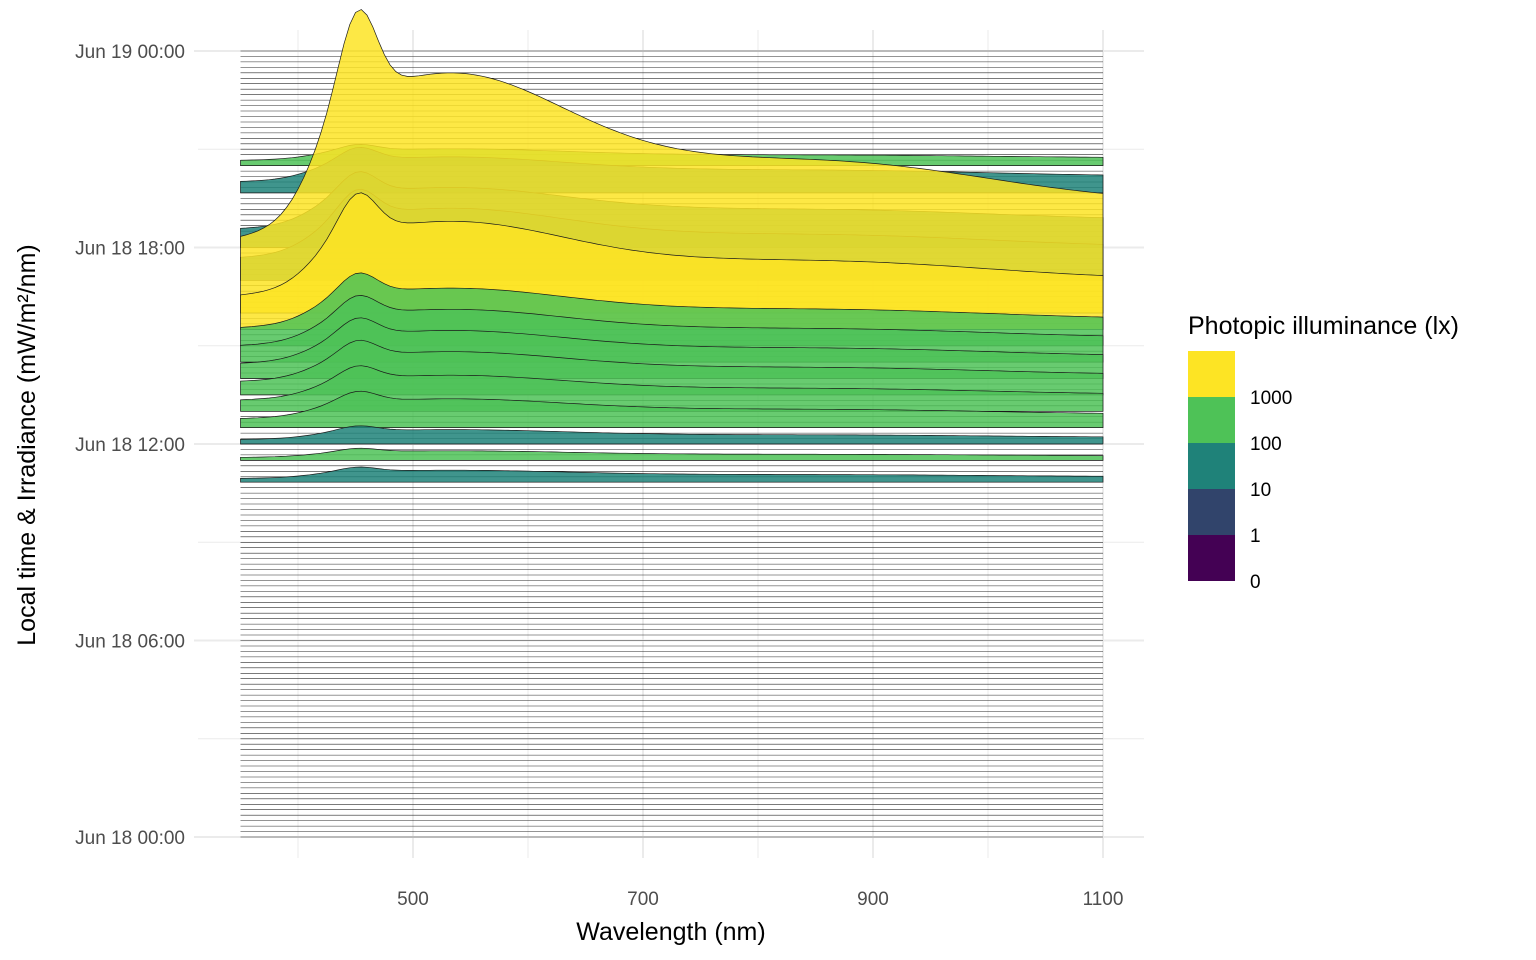  I want to click on legend-label: 1000, so click(1271, 398).